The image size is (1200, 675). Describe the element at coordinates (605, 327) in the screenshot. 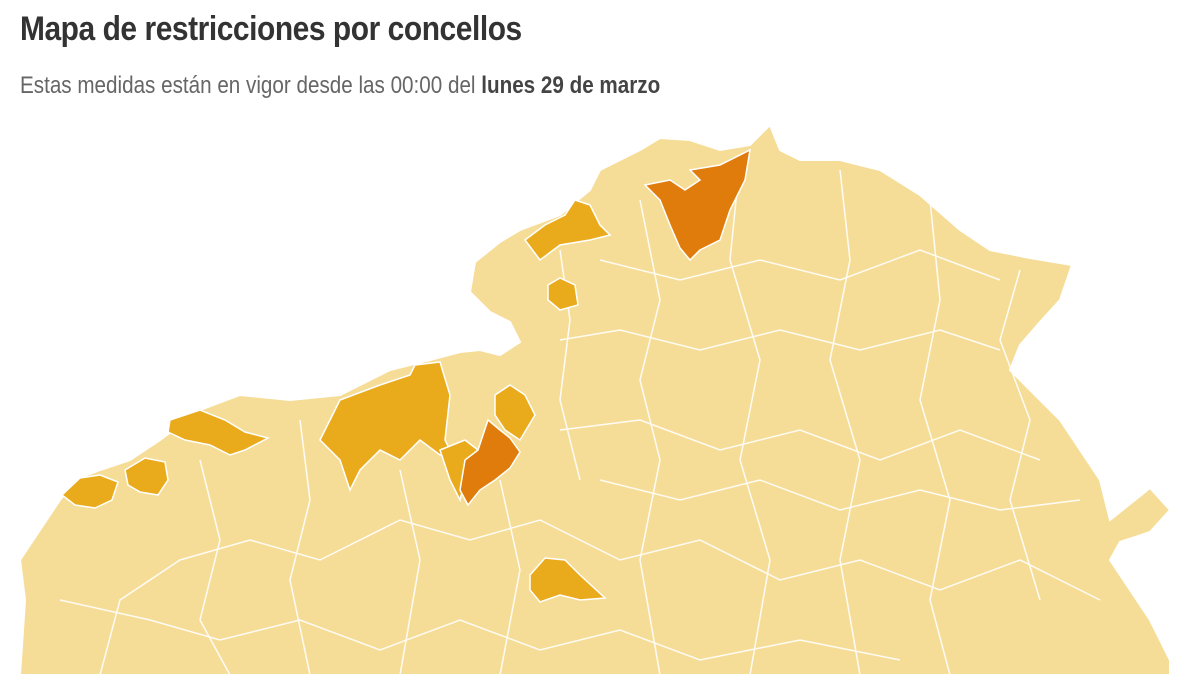

I see `high-restriction-regions` at that location.